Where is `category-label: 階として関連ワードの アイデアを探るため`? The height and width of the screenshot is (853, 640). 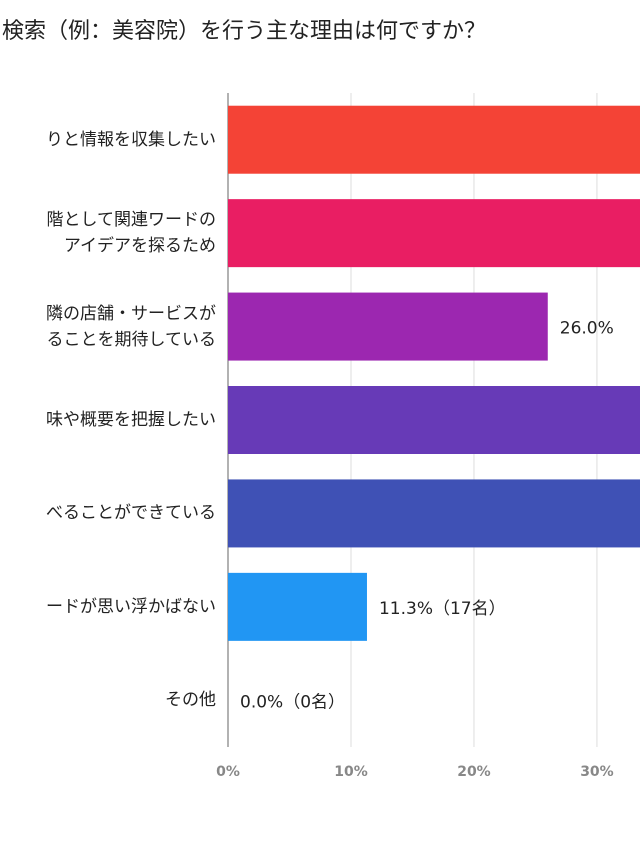 category-label: 階として関連ワードの アイデアを探るため is located at coordinates (131, 233).